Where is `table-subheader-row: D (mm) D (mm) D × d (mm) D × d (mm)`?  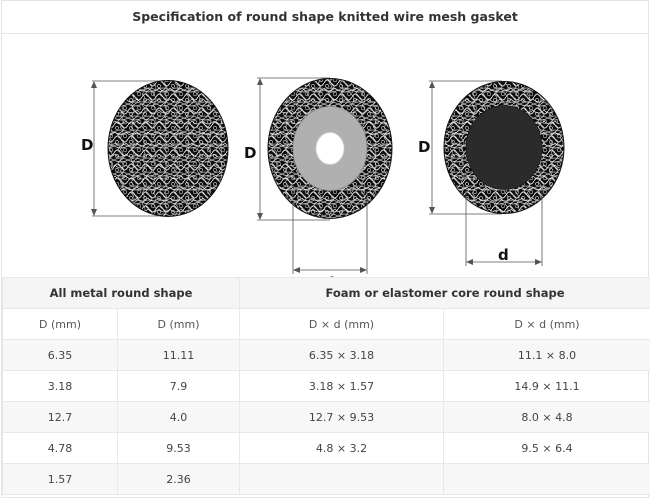 table-subheader-row: D (mm) D (mm) D × d (mm) D × d (mm) is located at coordinates (326, 324).